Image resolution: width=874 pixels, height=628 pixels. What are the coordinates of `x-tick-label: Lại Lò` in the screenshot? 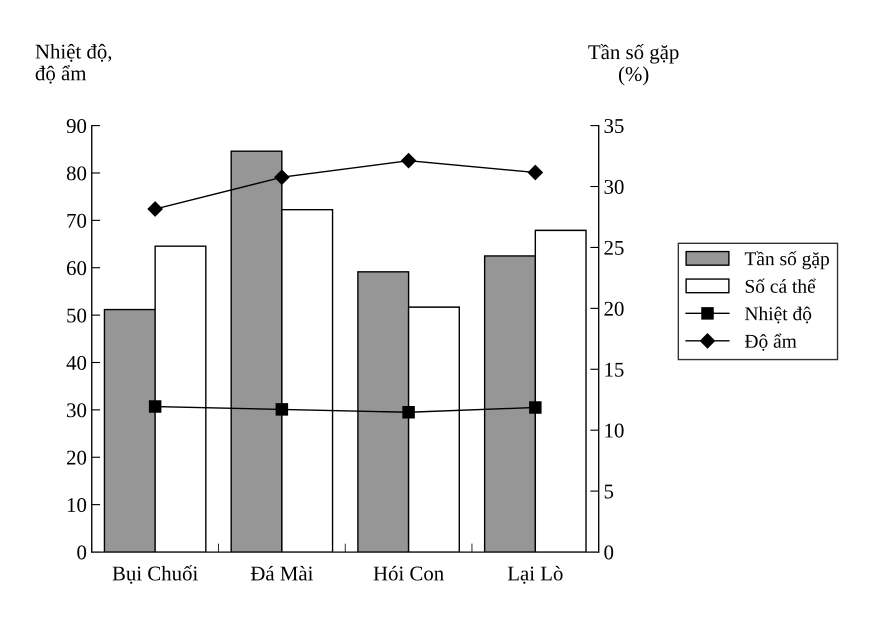 It's located at (535, 575).